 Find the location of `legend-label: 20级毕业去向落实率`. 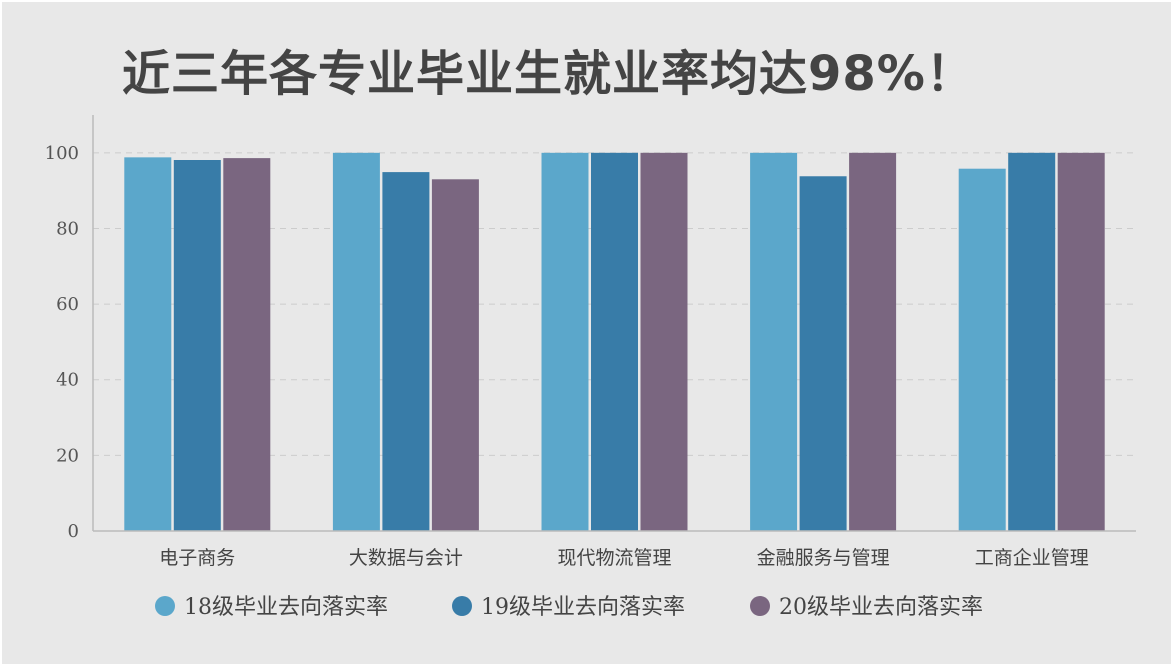

legend-label: 20级毕业去向落实率 is located at coordinates (881, 607).